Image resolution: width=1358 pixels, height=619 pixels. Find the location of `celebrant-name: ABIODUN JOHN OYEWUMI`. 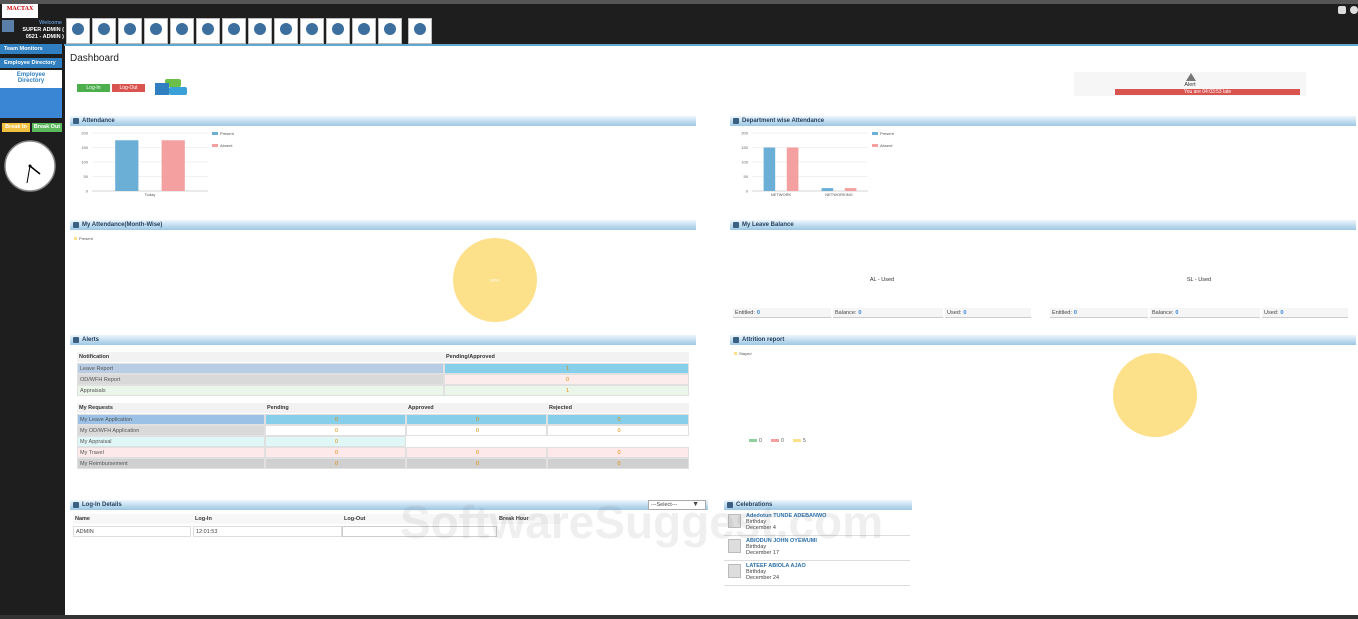

celebrant-name: ABIODUN JOHN OYEWUMI is located at coordinates (781, 541).